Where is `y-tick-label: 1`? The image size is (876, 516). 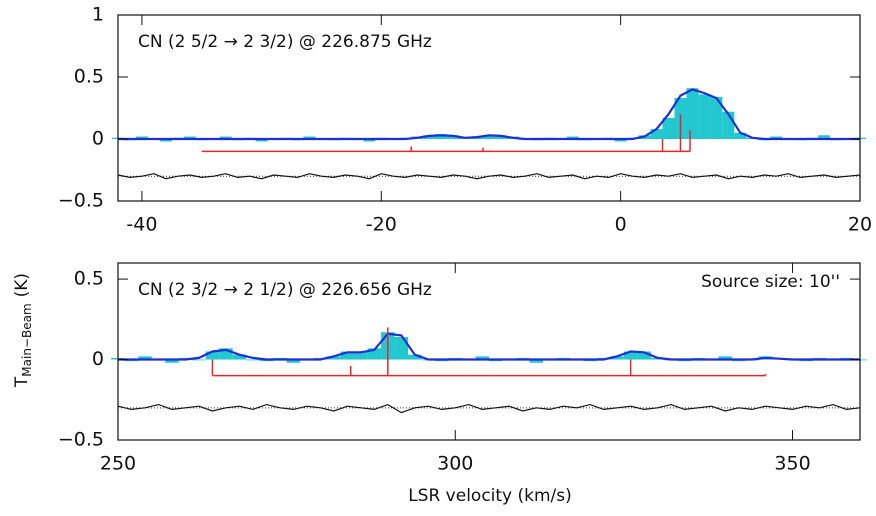 y-tick-label: 1 is located at coordinates (98, 15).